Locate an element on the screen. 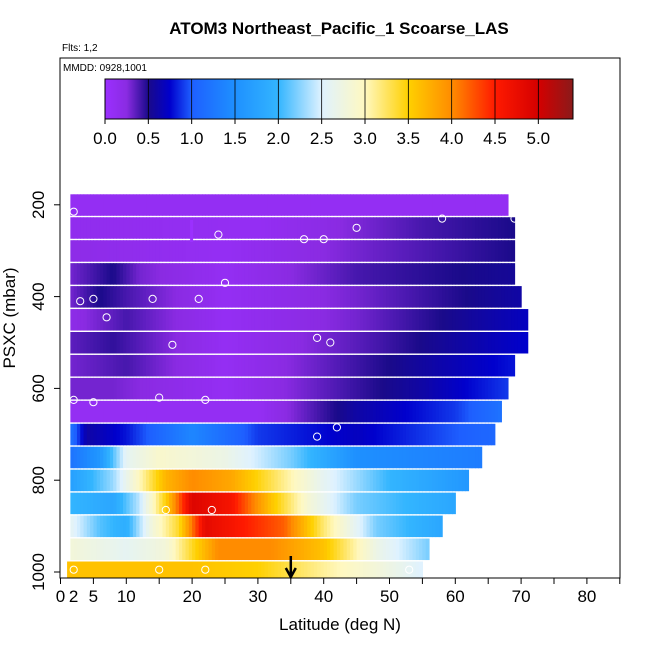 The width and height of the screenshot is (650, 650). top-tick-marker is located at coordinates (192, 231).